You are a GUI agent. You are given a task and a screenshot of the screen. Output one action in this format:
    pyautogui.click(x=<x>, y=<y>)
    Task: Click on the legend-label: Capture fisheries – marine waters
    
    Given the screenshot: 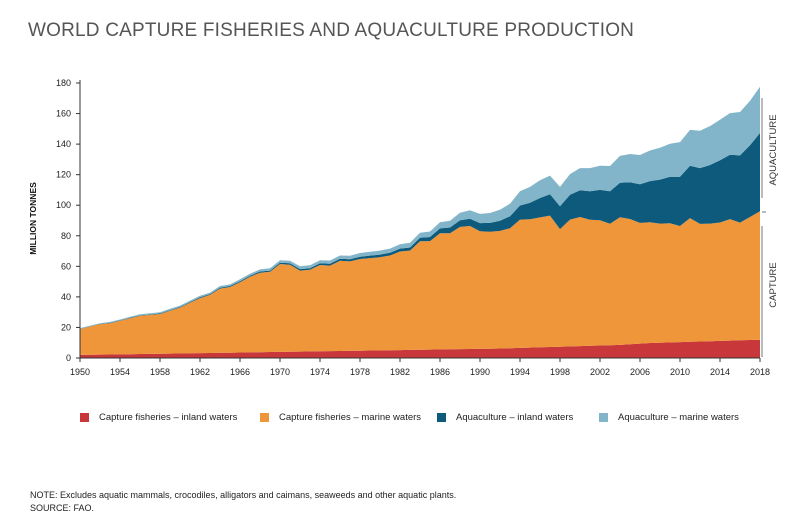 What is the action you would take?
    pyautogui.click(x=350, y=417)
    